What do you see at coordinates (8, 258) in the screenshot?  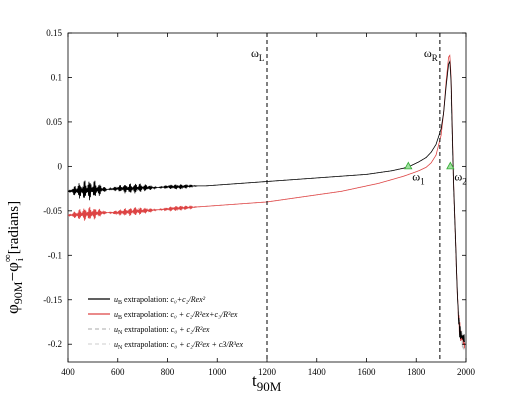 I see `y-axis-label-sup: ∞` at bounding box center [8, 258].